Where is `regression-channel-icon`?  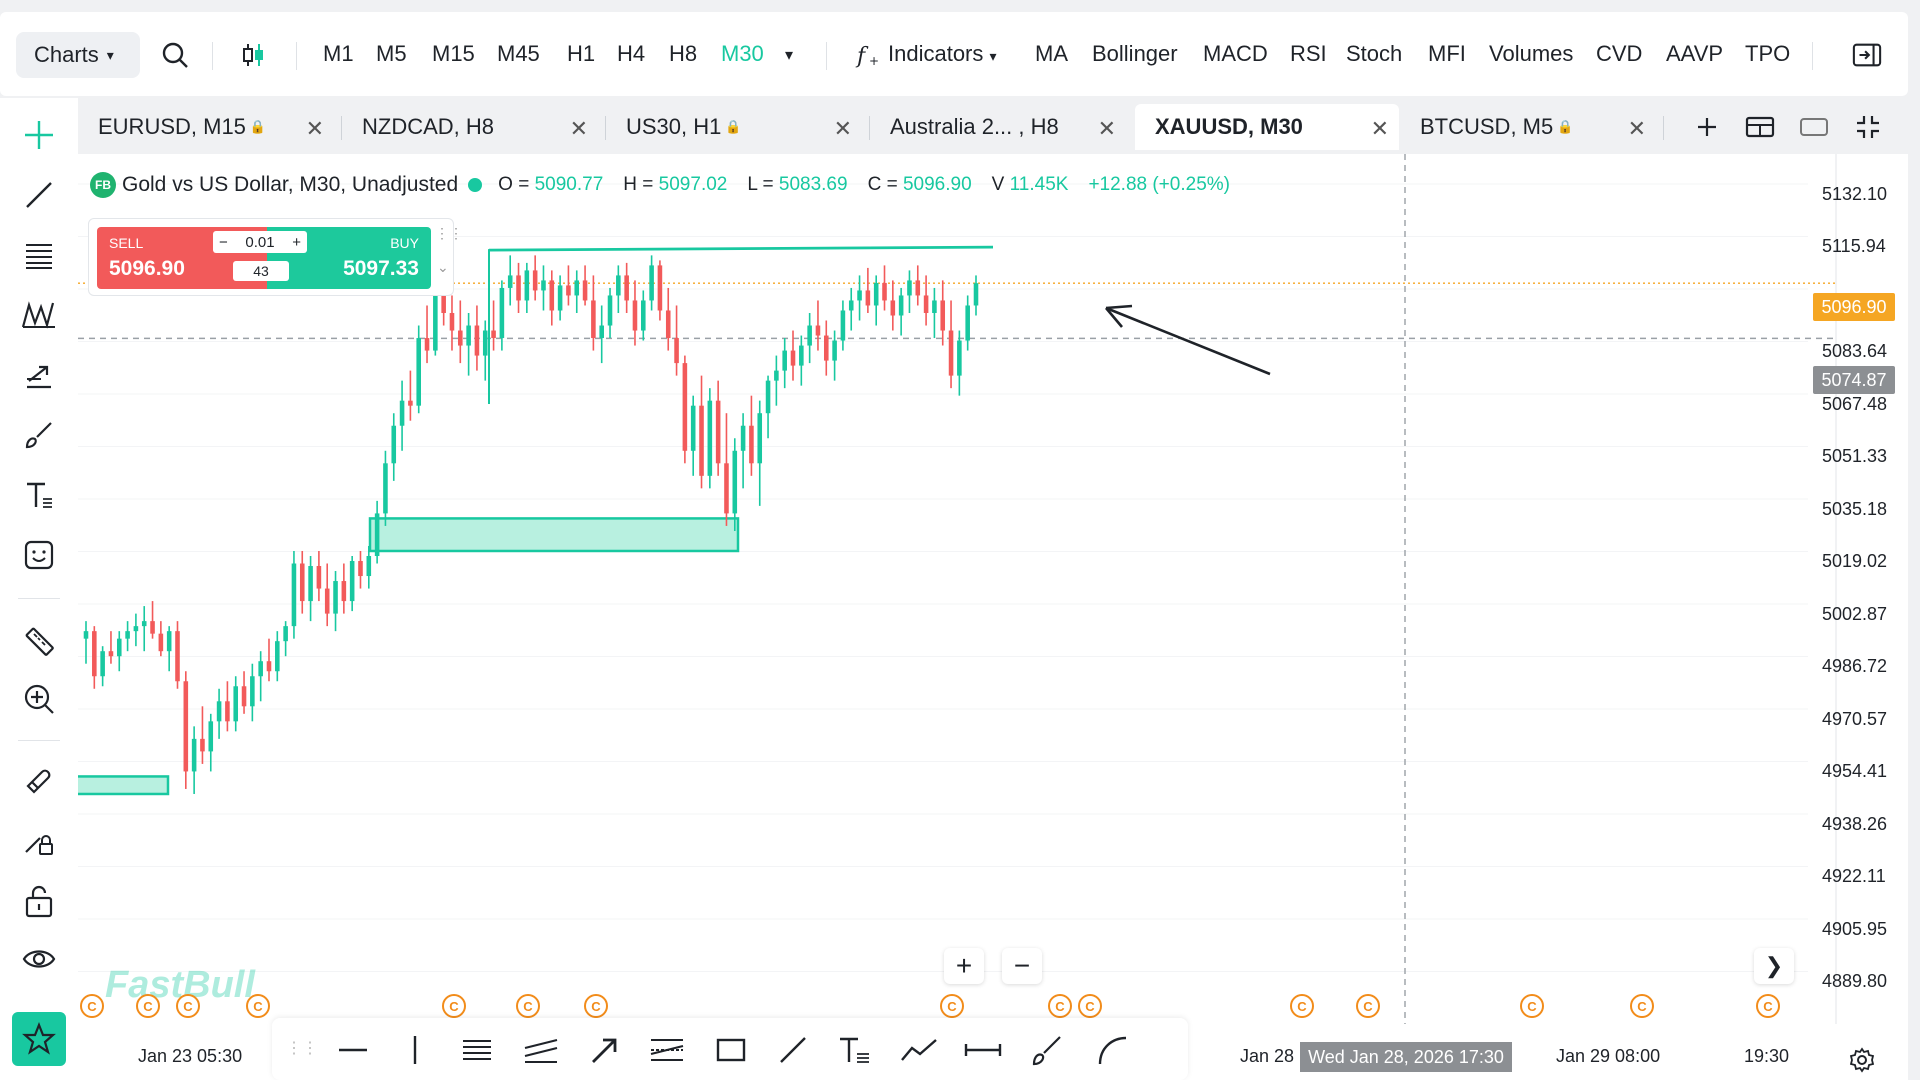 regression-channel-icon is located at coordinates (667, 1050).